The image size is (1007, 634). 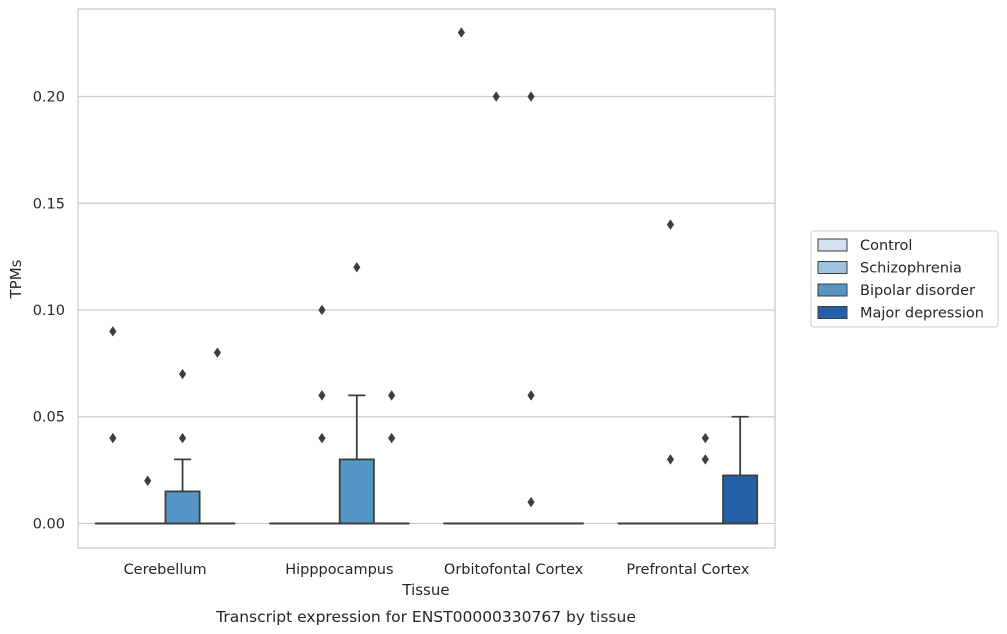 I want to click on x-tick-label: Hipppocampus, so click(x=339, y=570).